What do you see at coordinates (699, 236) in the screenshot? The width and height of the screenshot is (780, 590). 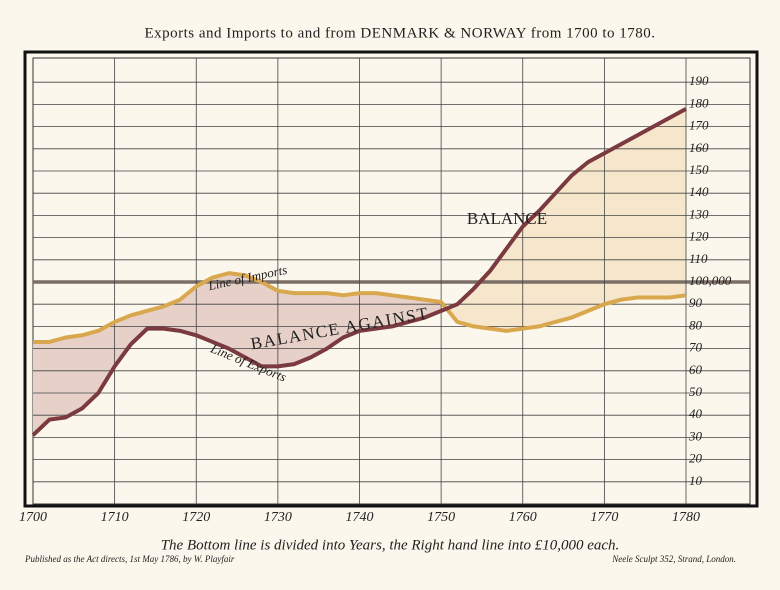 I see `y-tick-label: 120` at bounding box center [699, 236].